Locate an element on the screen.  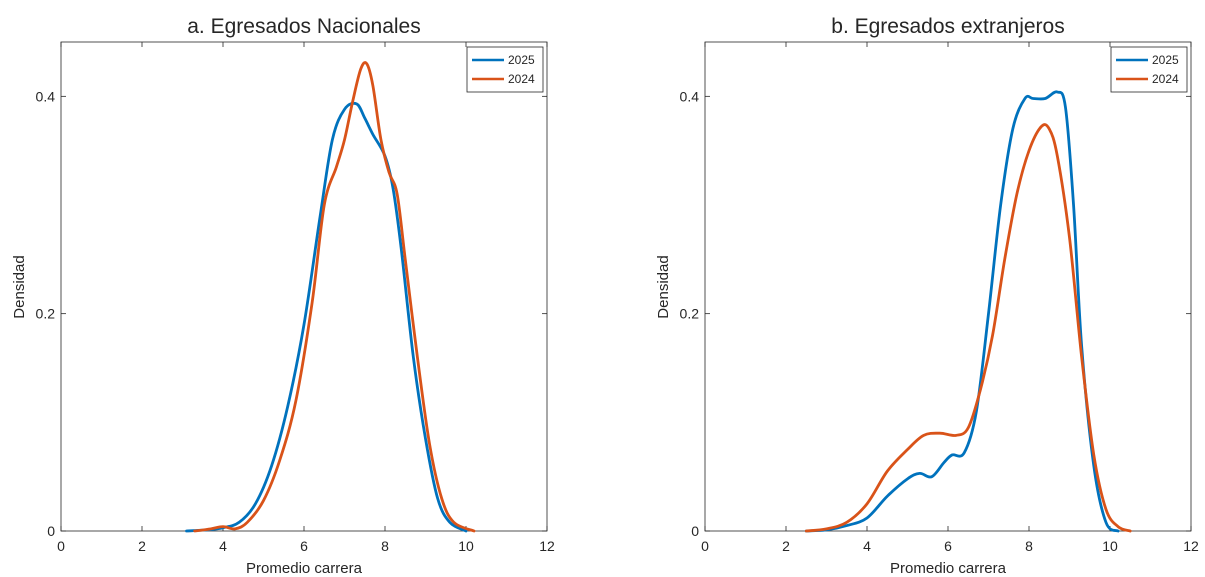
chart-title: b. Egresados extranjeros is located at coordinates (947, 26).